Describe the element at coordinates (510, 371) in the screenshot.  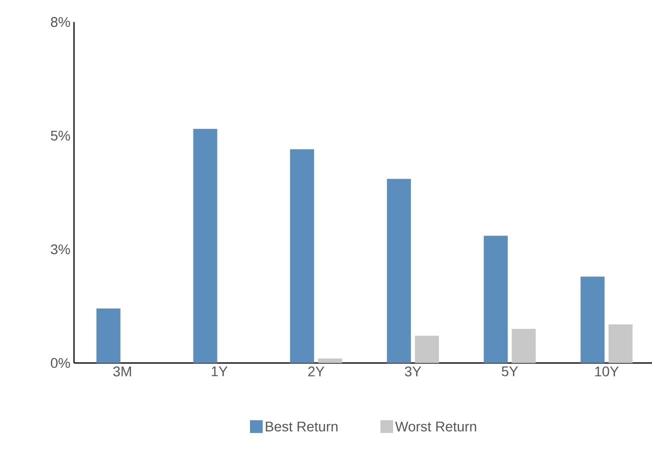
I see `x-tick-label: 5Y` at that location.